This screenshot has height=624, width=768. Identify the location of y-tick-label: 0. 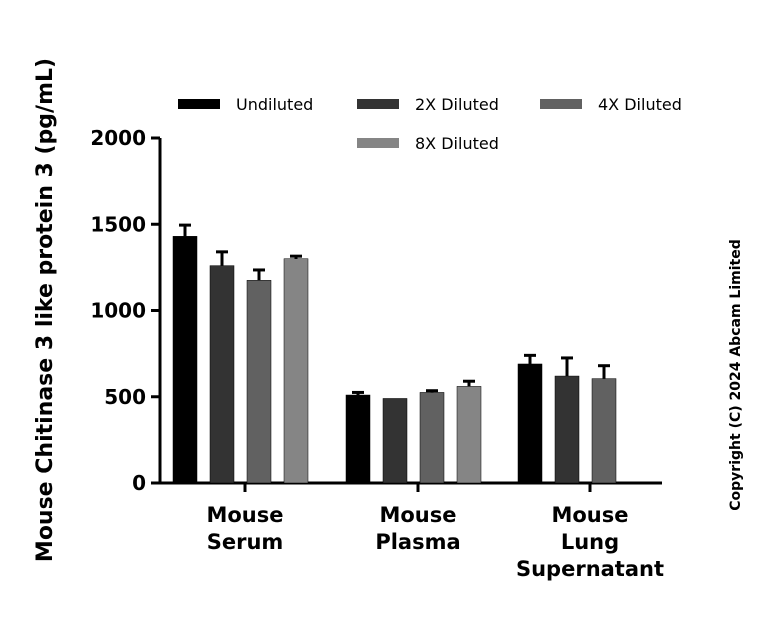
(139, 483).